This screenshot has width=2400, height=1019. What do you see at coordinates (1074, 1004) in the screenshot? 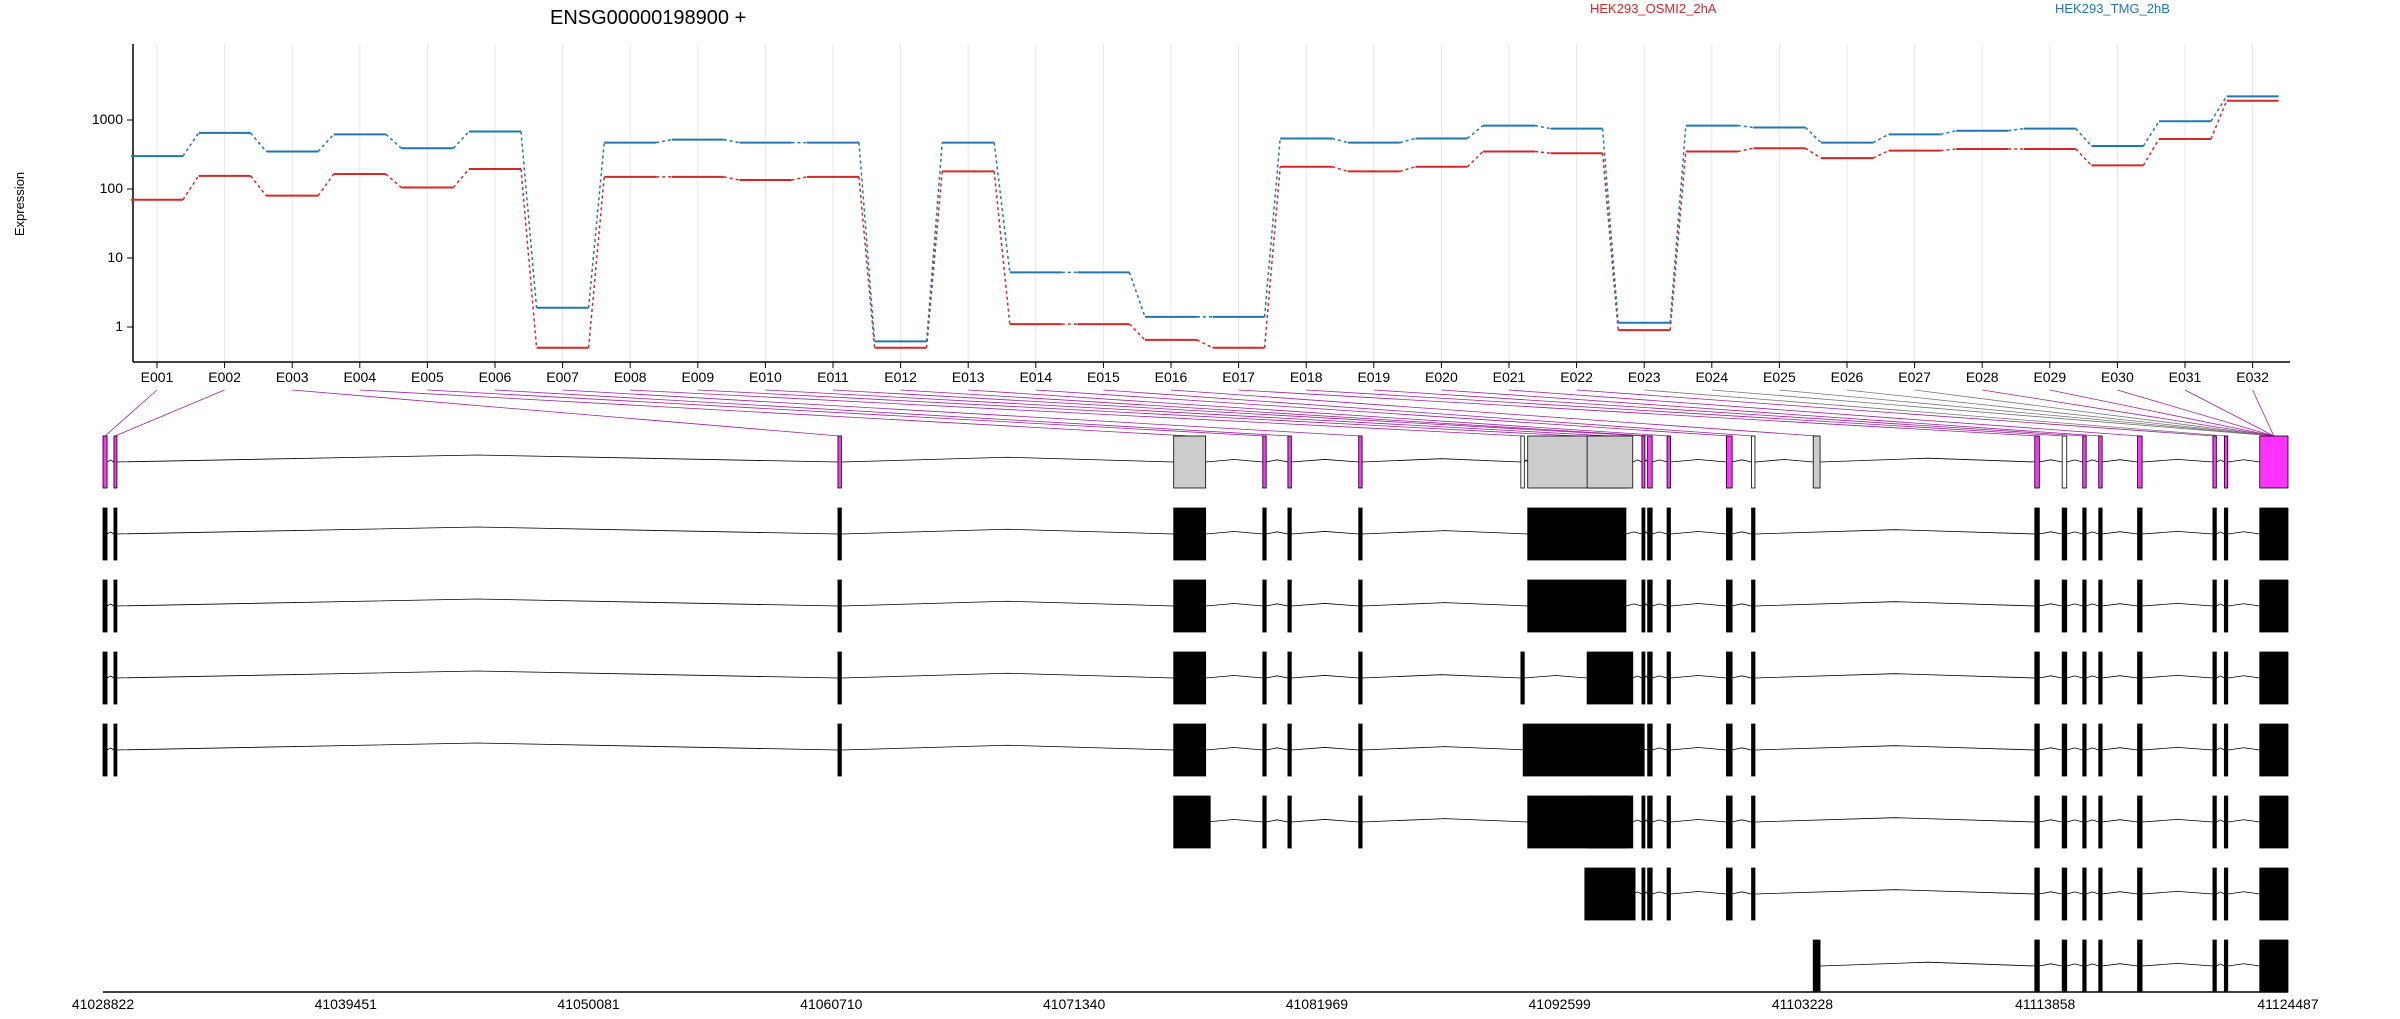
I see `genomic-tick-label: 41071340` at bounding box center [1074, 1004].